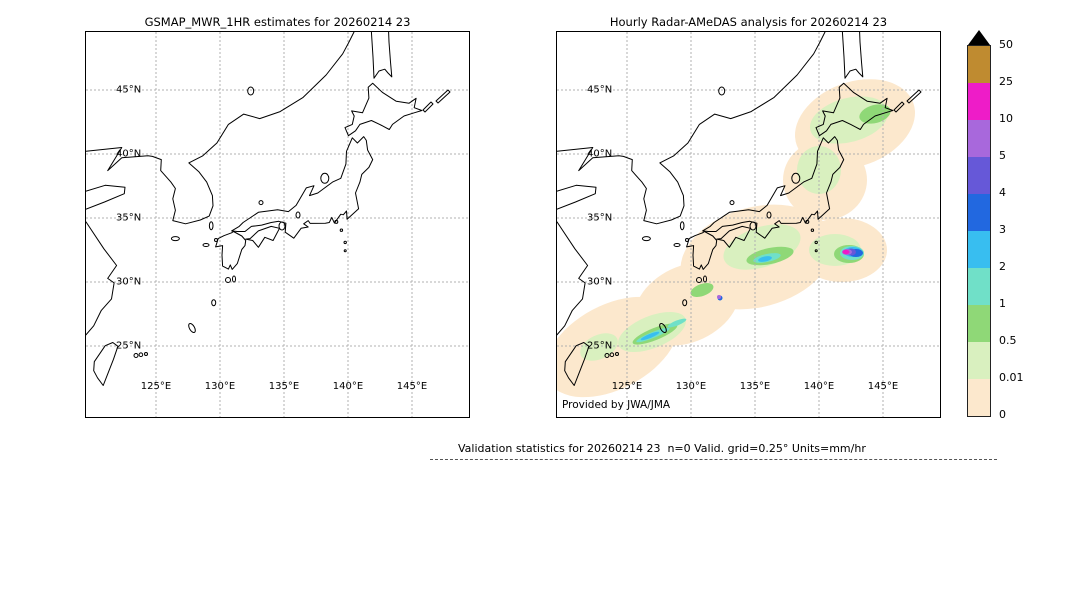 The image size is (1080, 612). What do you see at coordinates (1006, 118) in the screenshot?
I see `colorbar-tick-label: 10` at bounding box center [1006, 118].